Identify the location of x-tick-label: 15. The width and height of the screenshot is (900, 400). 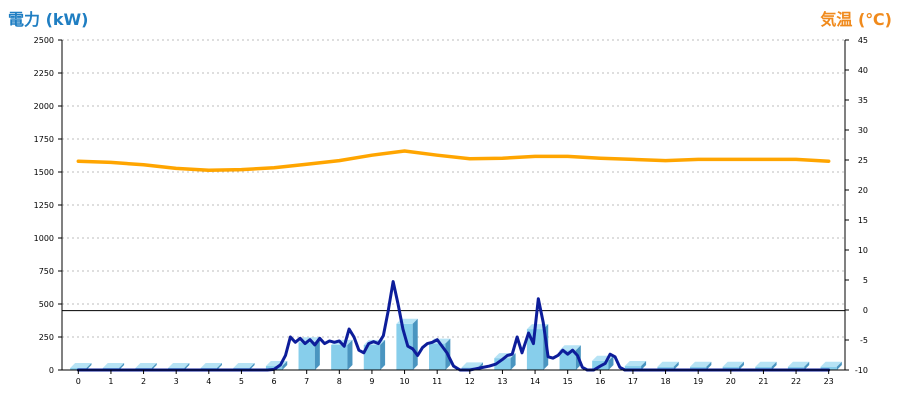
(568, 381).